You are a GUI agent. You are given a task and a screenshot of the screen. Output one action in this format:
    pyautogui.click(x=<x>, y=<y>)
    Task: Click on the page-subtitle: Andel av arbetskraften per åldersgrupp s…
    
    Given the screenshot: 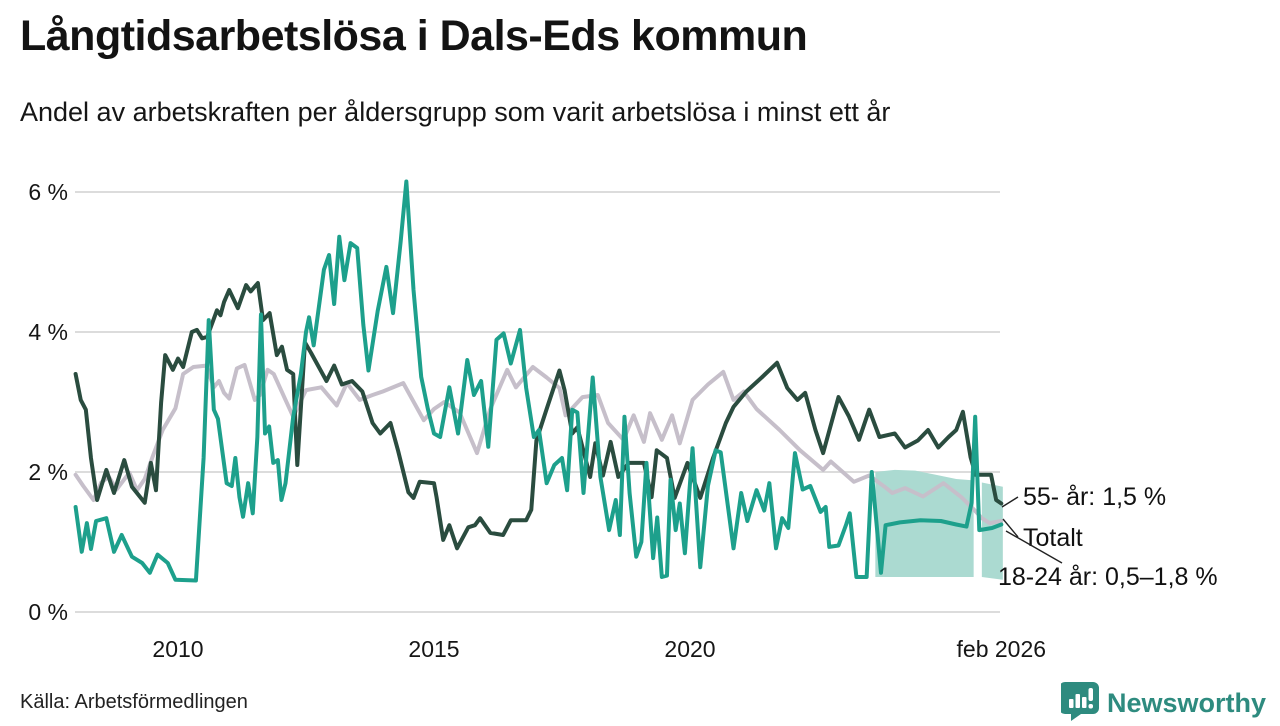 What is the action you would take?
    pyautogui.click(x=455, y=112)
    